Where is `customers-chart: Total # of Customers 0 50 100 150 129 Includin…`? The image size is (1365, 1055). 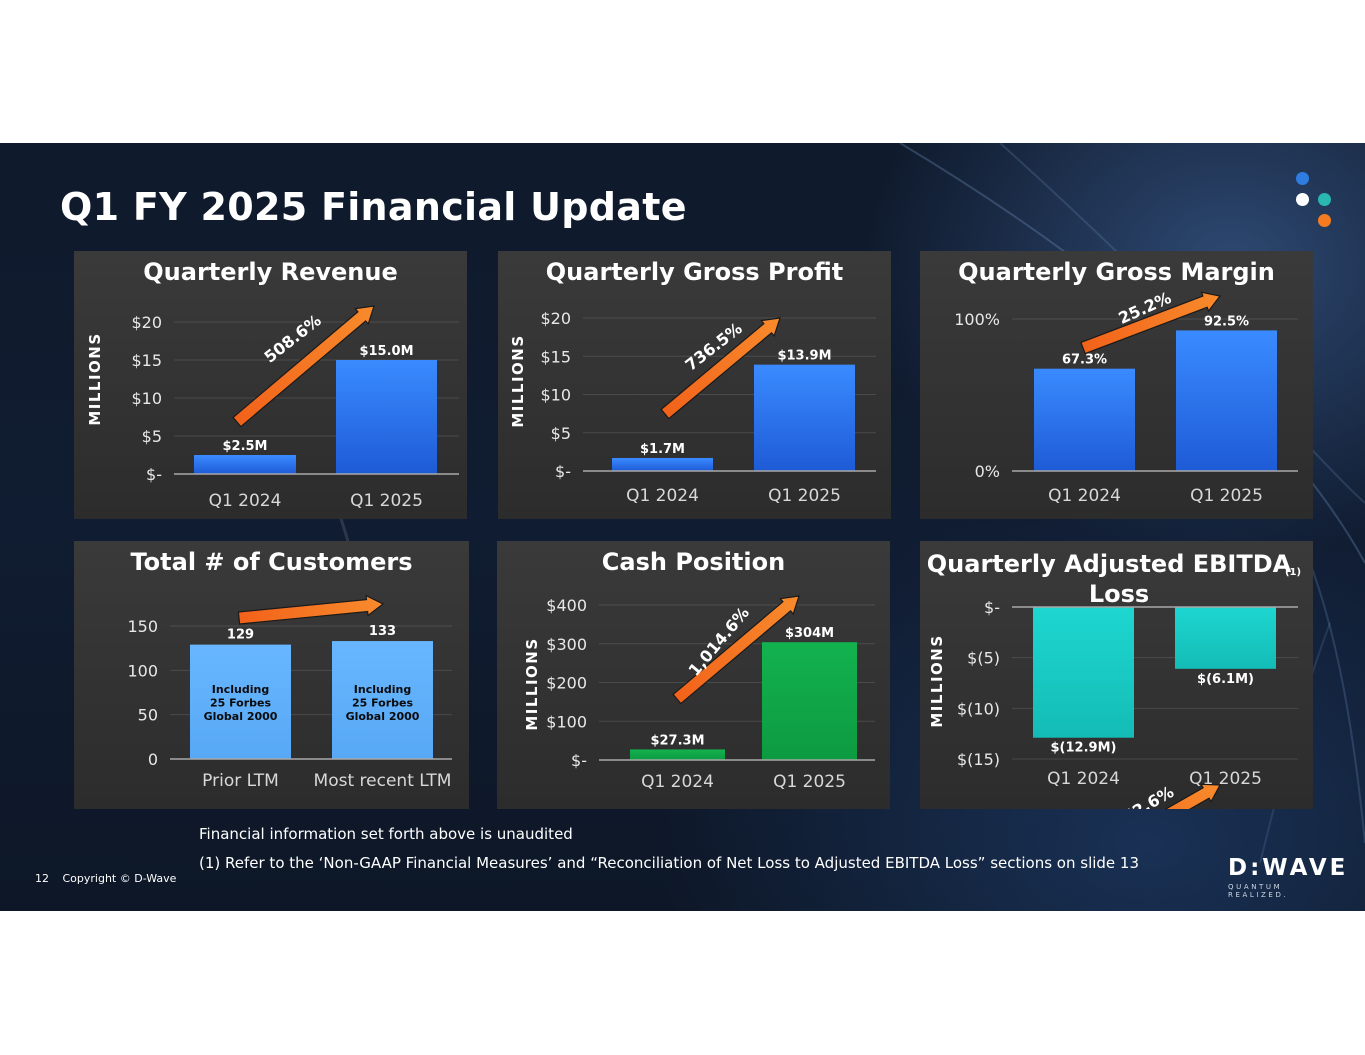
customers-chart: Total # of Customers 0 50 100 150 129 Includin… is located at coordinates (289, 669).